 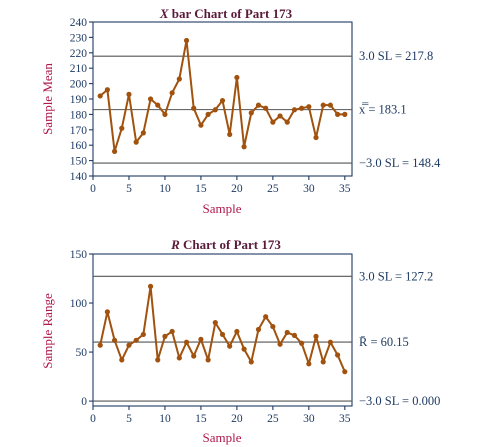 What do you see at coordinates (79, 146) in the screenshot?
I see `xbar-y-tick-label: 160` at bounding box center [79, 146].